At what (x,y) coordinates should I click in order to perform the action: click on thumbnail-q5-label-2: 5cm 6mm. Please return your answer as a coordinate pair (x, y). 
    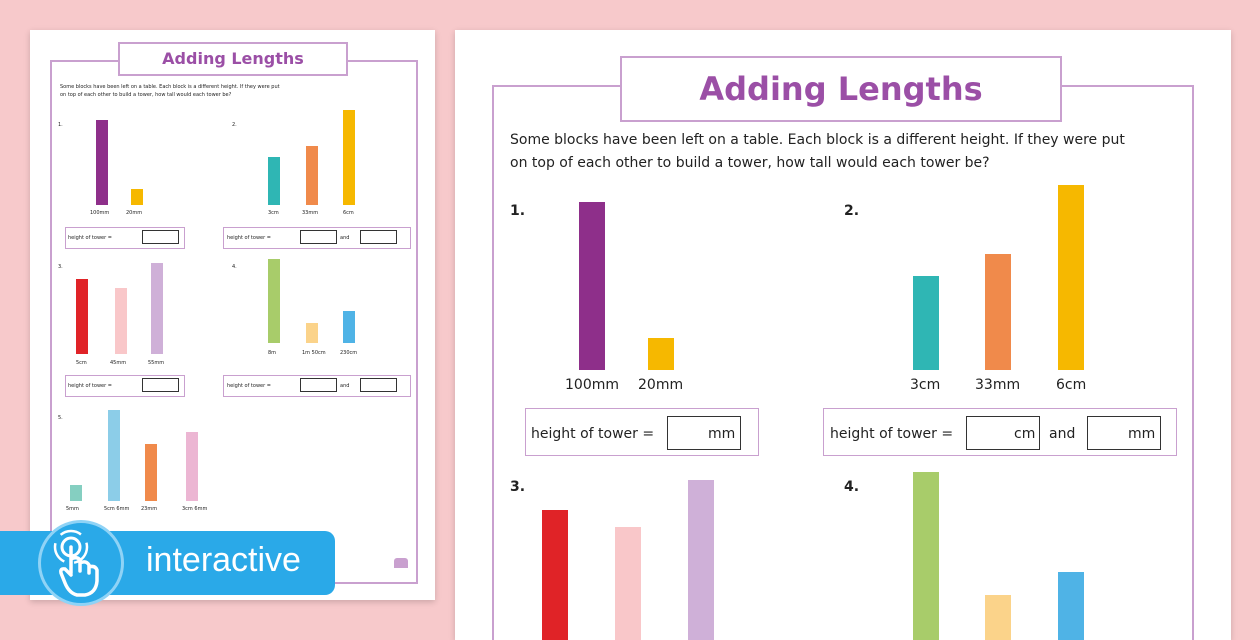
    Looking at the image, I should click on (117, 509).